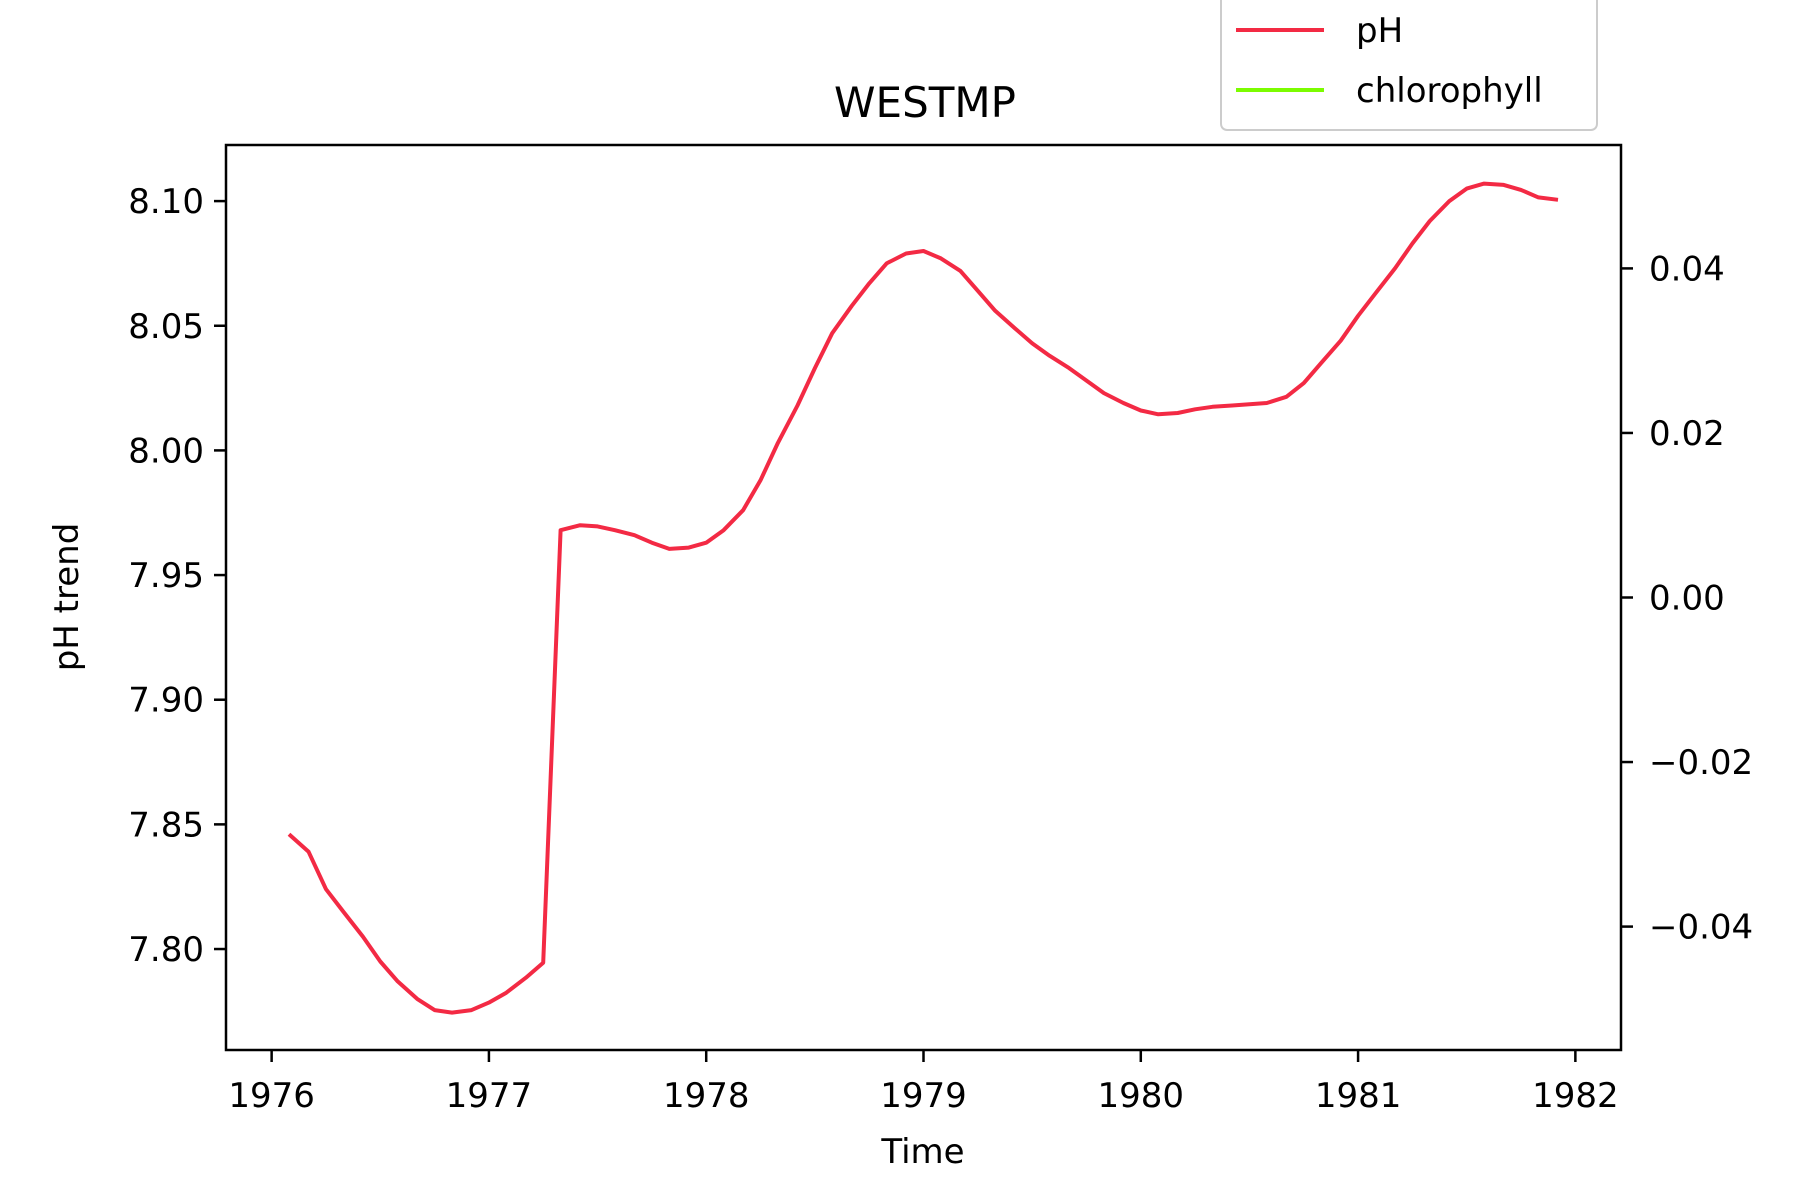 The width and height of the screenshot is (1800, 1200). What do you see at coordinates (1141, 1096) in the screenshot?
I see `x-tick-label: 1980` at bounding box center [1141, 1096].